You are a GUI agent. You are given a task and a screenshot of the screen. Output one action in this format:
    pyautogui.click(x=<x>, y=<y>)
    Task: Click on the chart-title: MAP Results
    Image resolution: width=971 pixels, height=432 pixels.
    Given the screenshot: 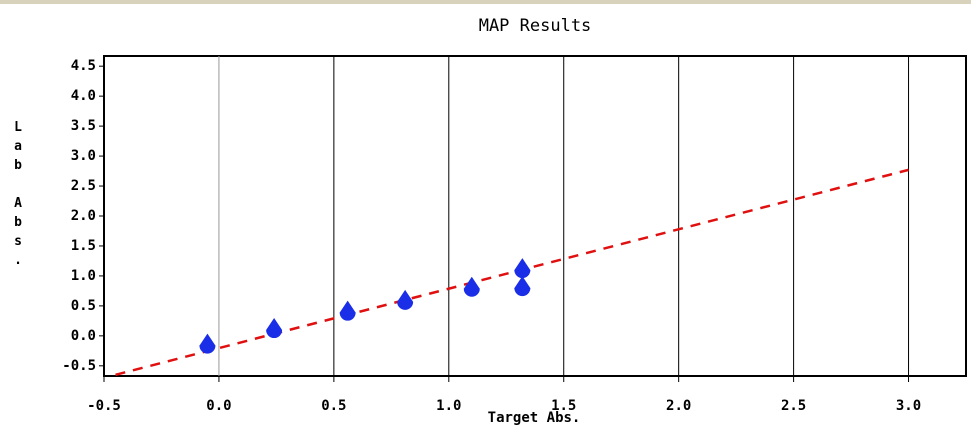 What is the action you would take?
    pyautogui.click(x=535, y=26)
    